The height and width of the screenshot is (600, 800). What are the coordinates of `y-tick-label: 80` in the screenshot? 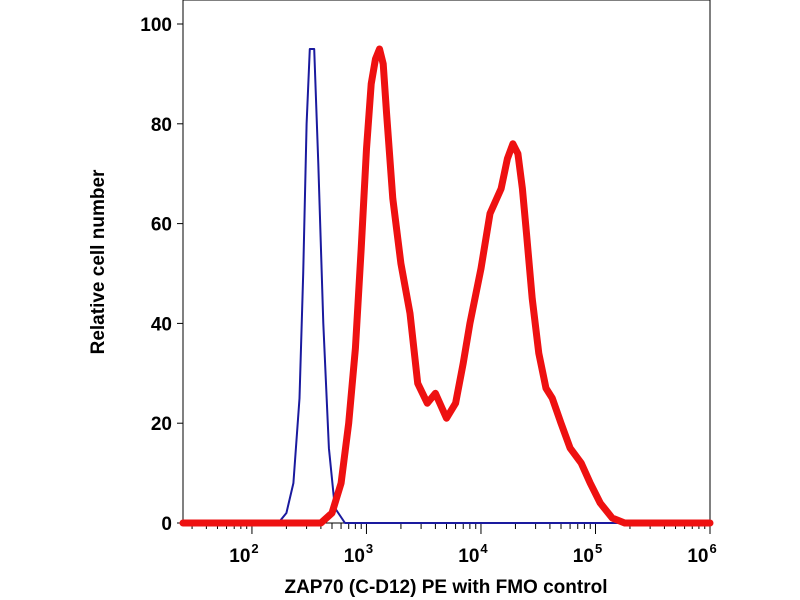 It's located at (161, 125).